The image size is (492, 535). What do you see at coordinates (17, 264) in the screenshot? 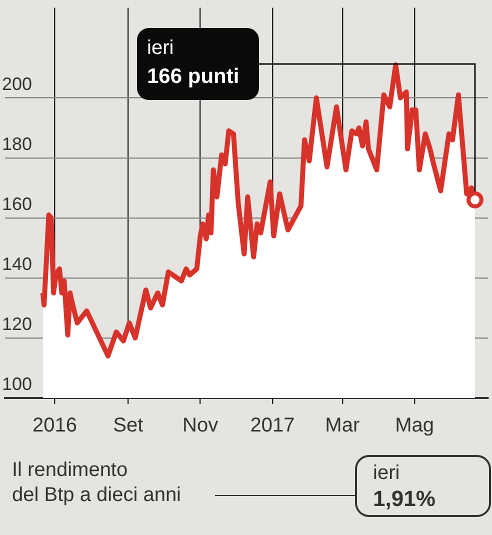
I see `y-tick-label: 140` at bounding box center [17, 264].